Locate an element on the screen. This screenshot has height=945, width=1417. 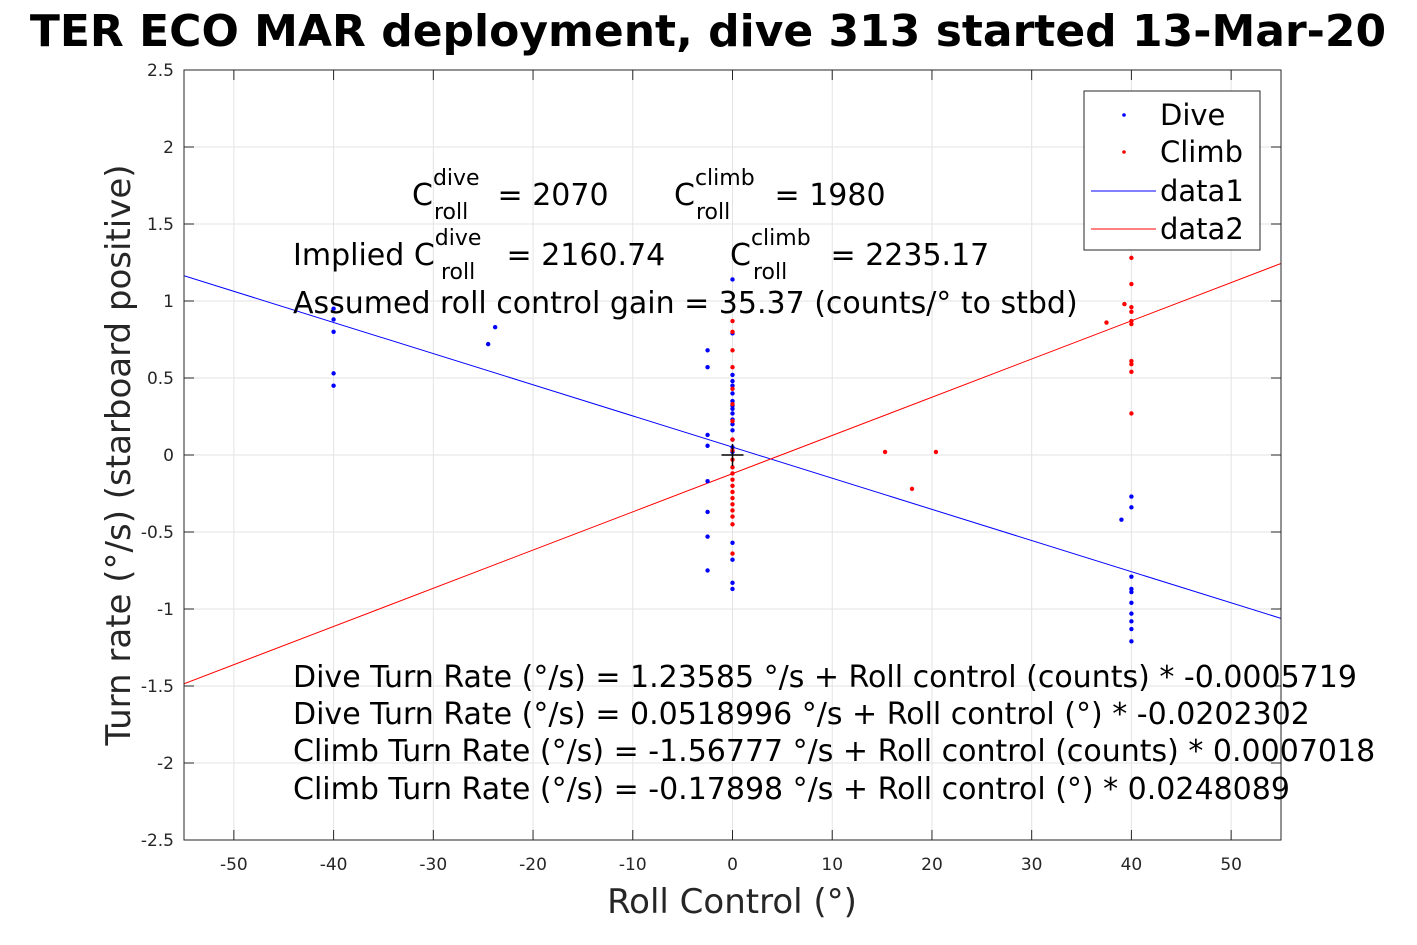
legend-entry: Climb is located at coordinates (1201, 152).